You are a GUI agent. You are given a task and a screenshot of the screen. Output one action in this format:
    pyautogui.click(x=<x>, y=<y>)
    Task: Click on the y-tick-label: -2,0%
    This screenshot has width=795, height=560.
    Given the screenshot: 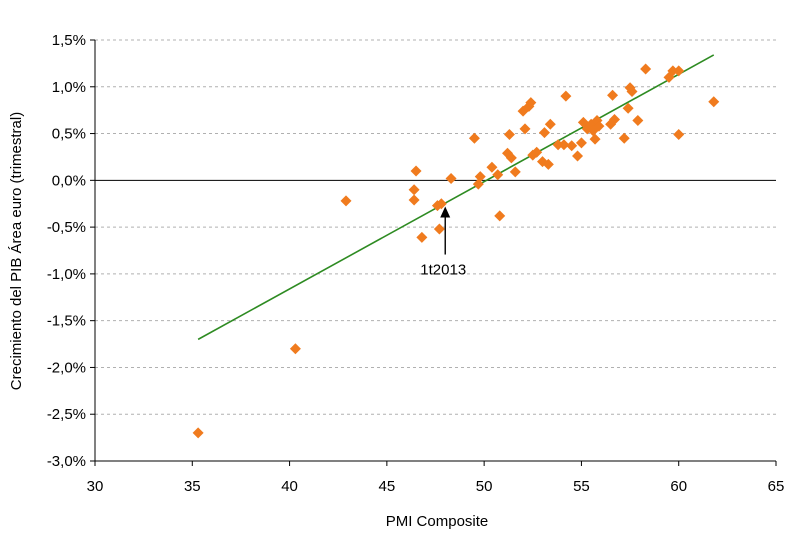 What is the action you would take?
    pyautogui.click(x=66, y=367)
    